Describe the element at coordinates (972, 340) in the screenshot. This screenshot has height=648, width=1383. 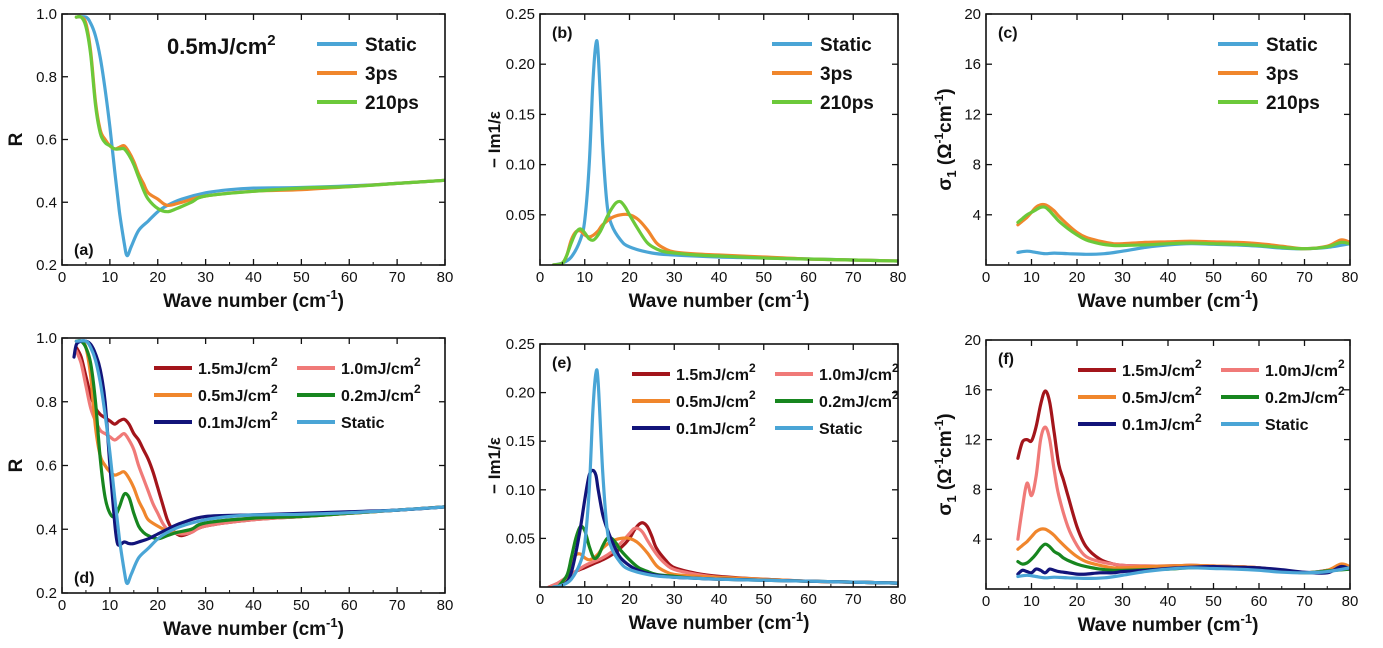
I see `y-tick-label: 20` at that location.